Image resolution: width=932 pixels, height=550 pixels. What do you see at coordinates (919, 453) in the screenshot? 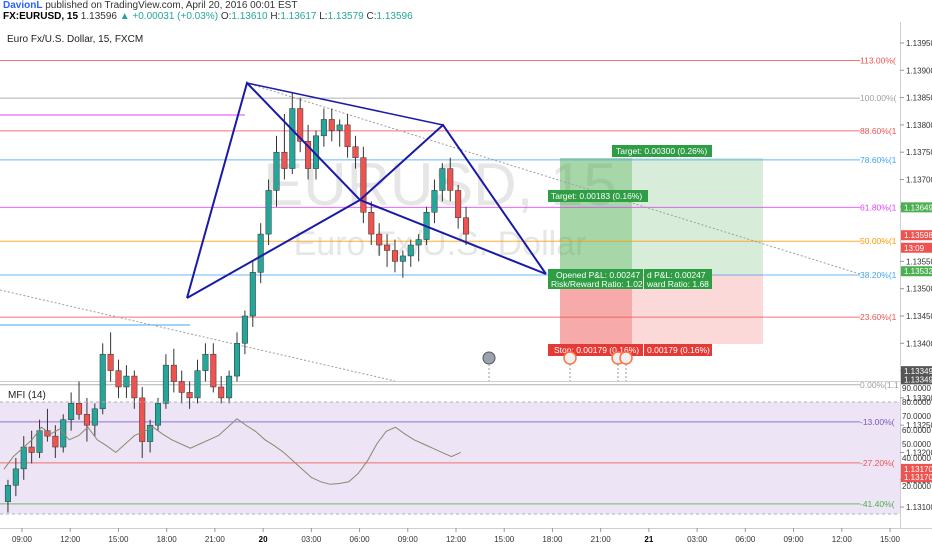
I see `price-tick-label: 1.13200` at bounding box center [919, 453].